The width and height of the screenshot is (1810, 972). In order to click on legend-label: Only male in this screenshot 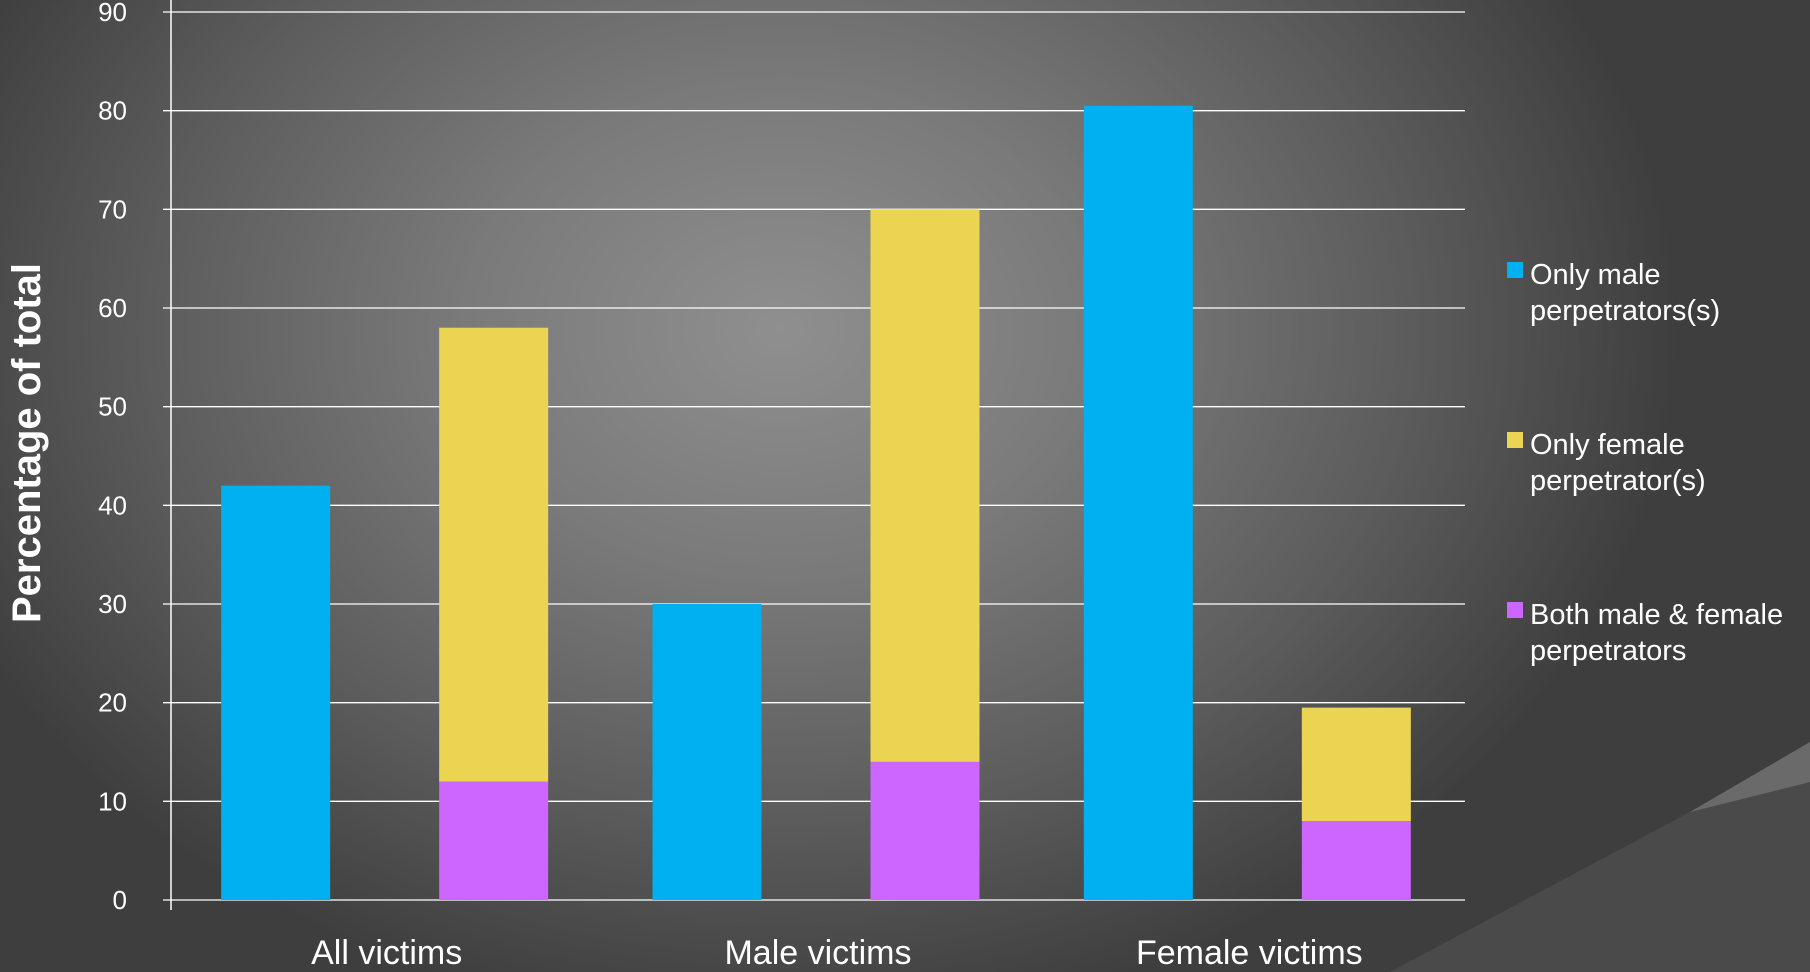, I will do `click(1595, 275)`.